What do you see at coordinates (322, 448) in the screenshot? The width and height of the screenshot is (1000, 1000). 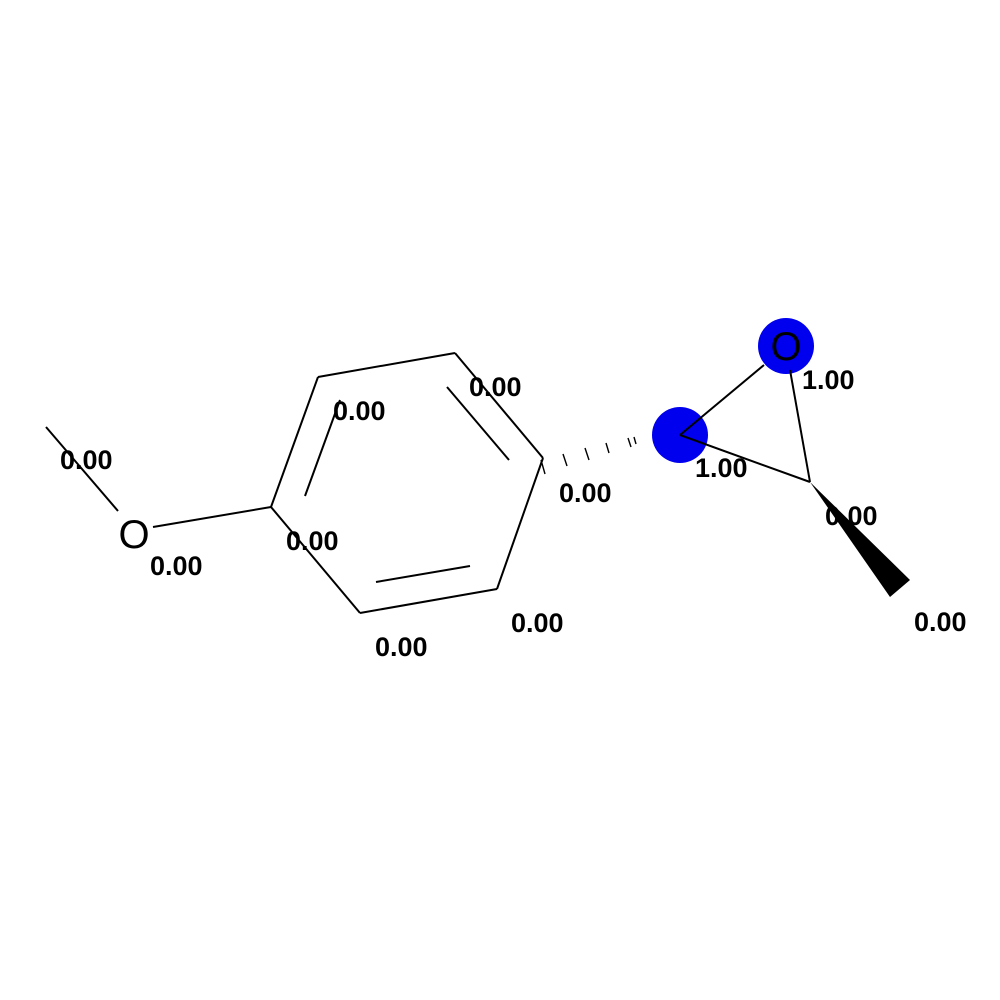 I see `bond-ring-1-inner` at bounding box center [322, 448].